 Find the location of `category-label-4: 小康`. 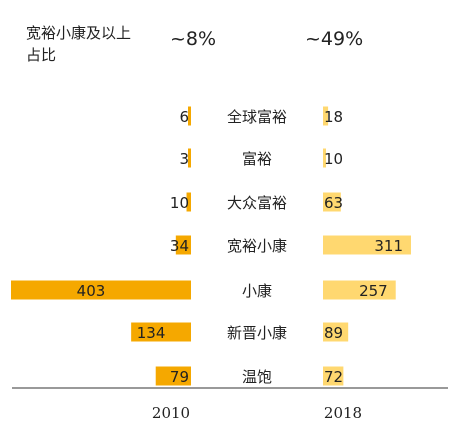

category-label-4: 小康 is located at coordinates (257, 291).